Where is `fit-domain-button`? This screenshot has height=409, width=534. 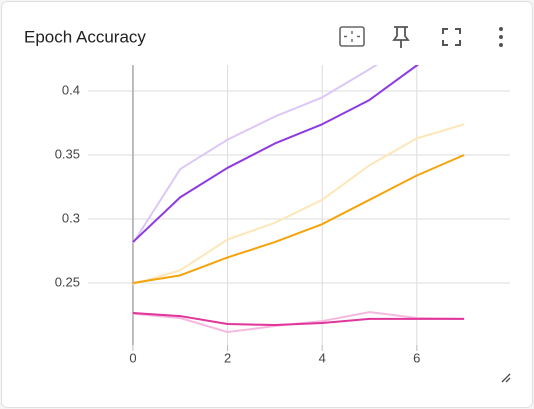
fit-domain-button is located at coordinates (352, 36).